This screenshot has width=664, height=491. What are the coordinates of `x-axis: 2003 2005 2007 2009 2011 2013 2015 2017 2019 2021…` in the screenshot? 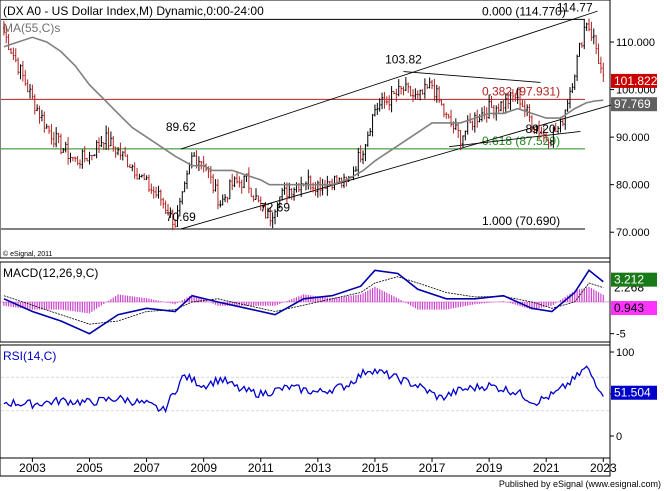 It's located at (318, 466).